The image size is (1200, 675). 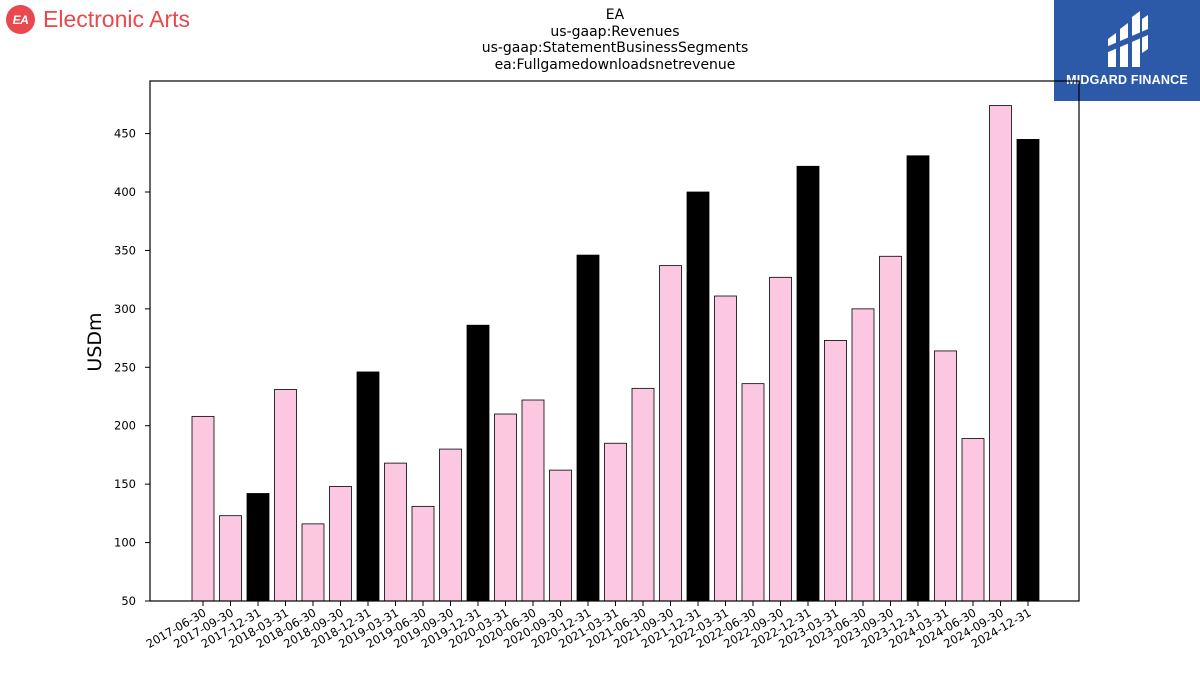 What do you see at coordinates (125, 192) in the screenshot?
I see `y-tick-label: 400` at bounding box center [125, 192].